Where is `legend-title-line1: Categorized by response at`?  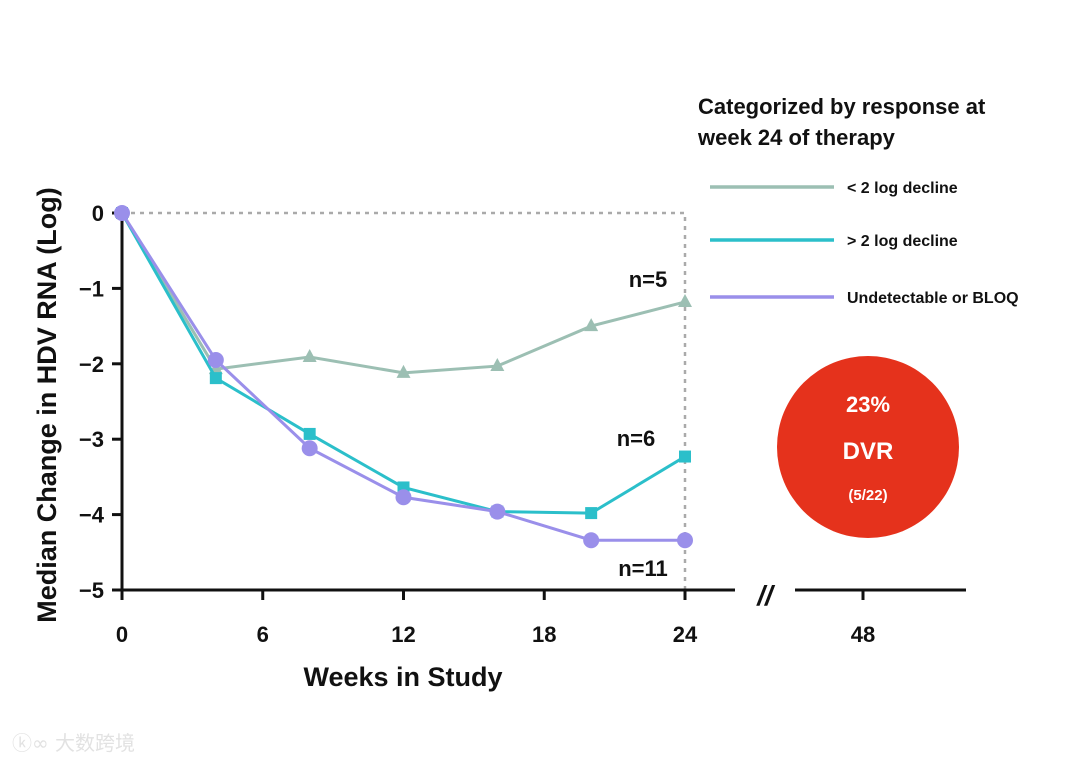 legend-title-line1: Categorized by response at is located at coordinates (842, 106).